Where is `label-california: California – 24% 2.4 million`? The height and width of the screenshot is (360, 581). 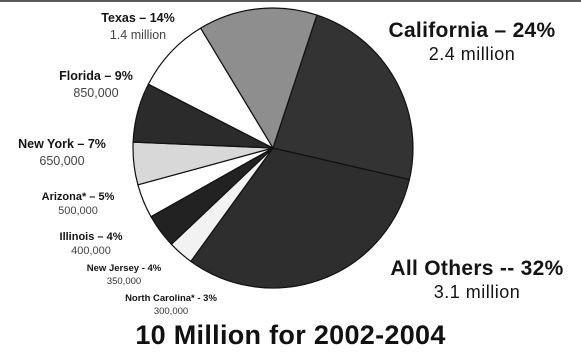 label-california: California – 24% 2.4 million is located at coordinates (472, 41).